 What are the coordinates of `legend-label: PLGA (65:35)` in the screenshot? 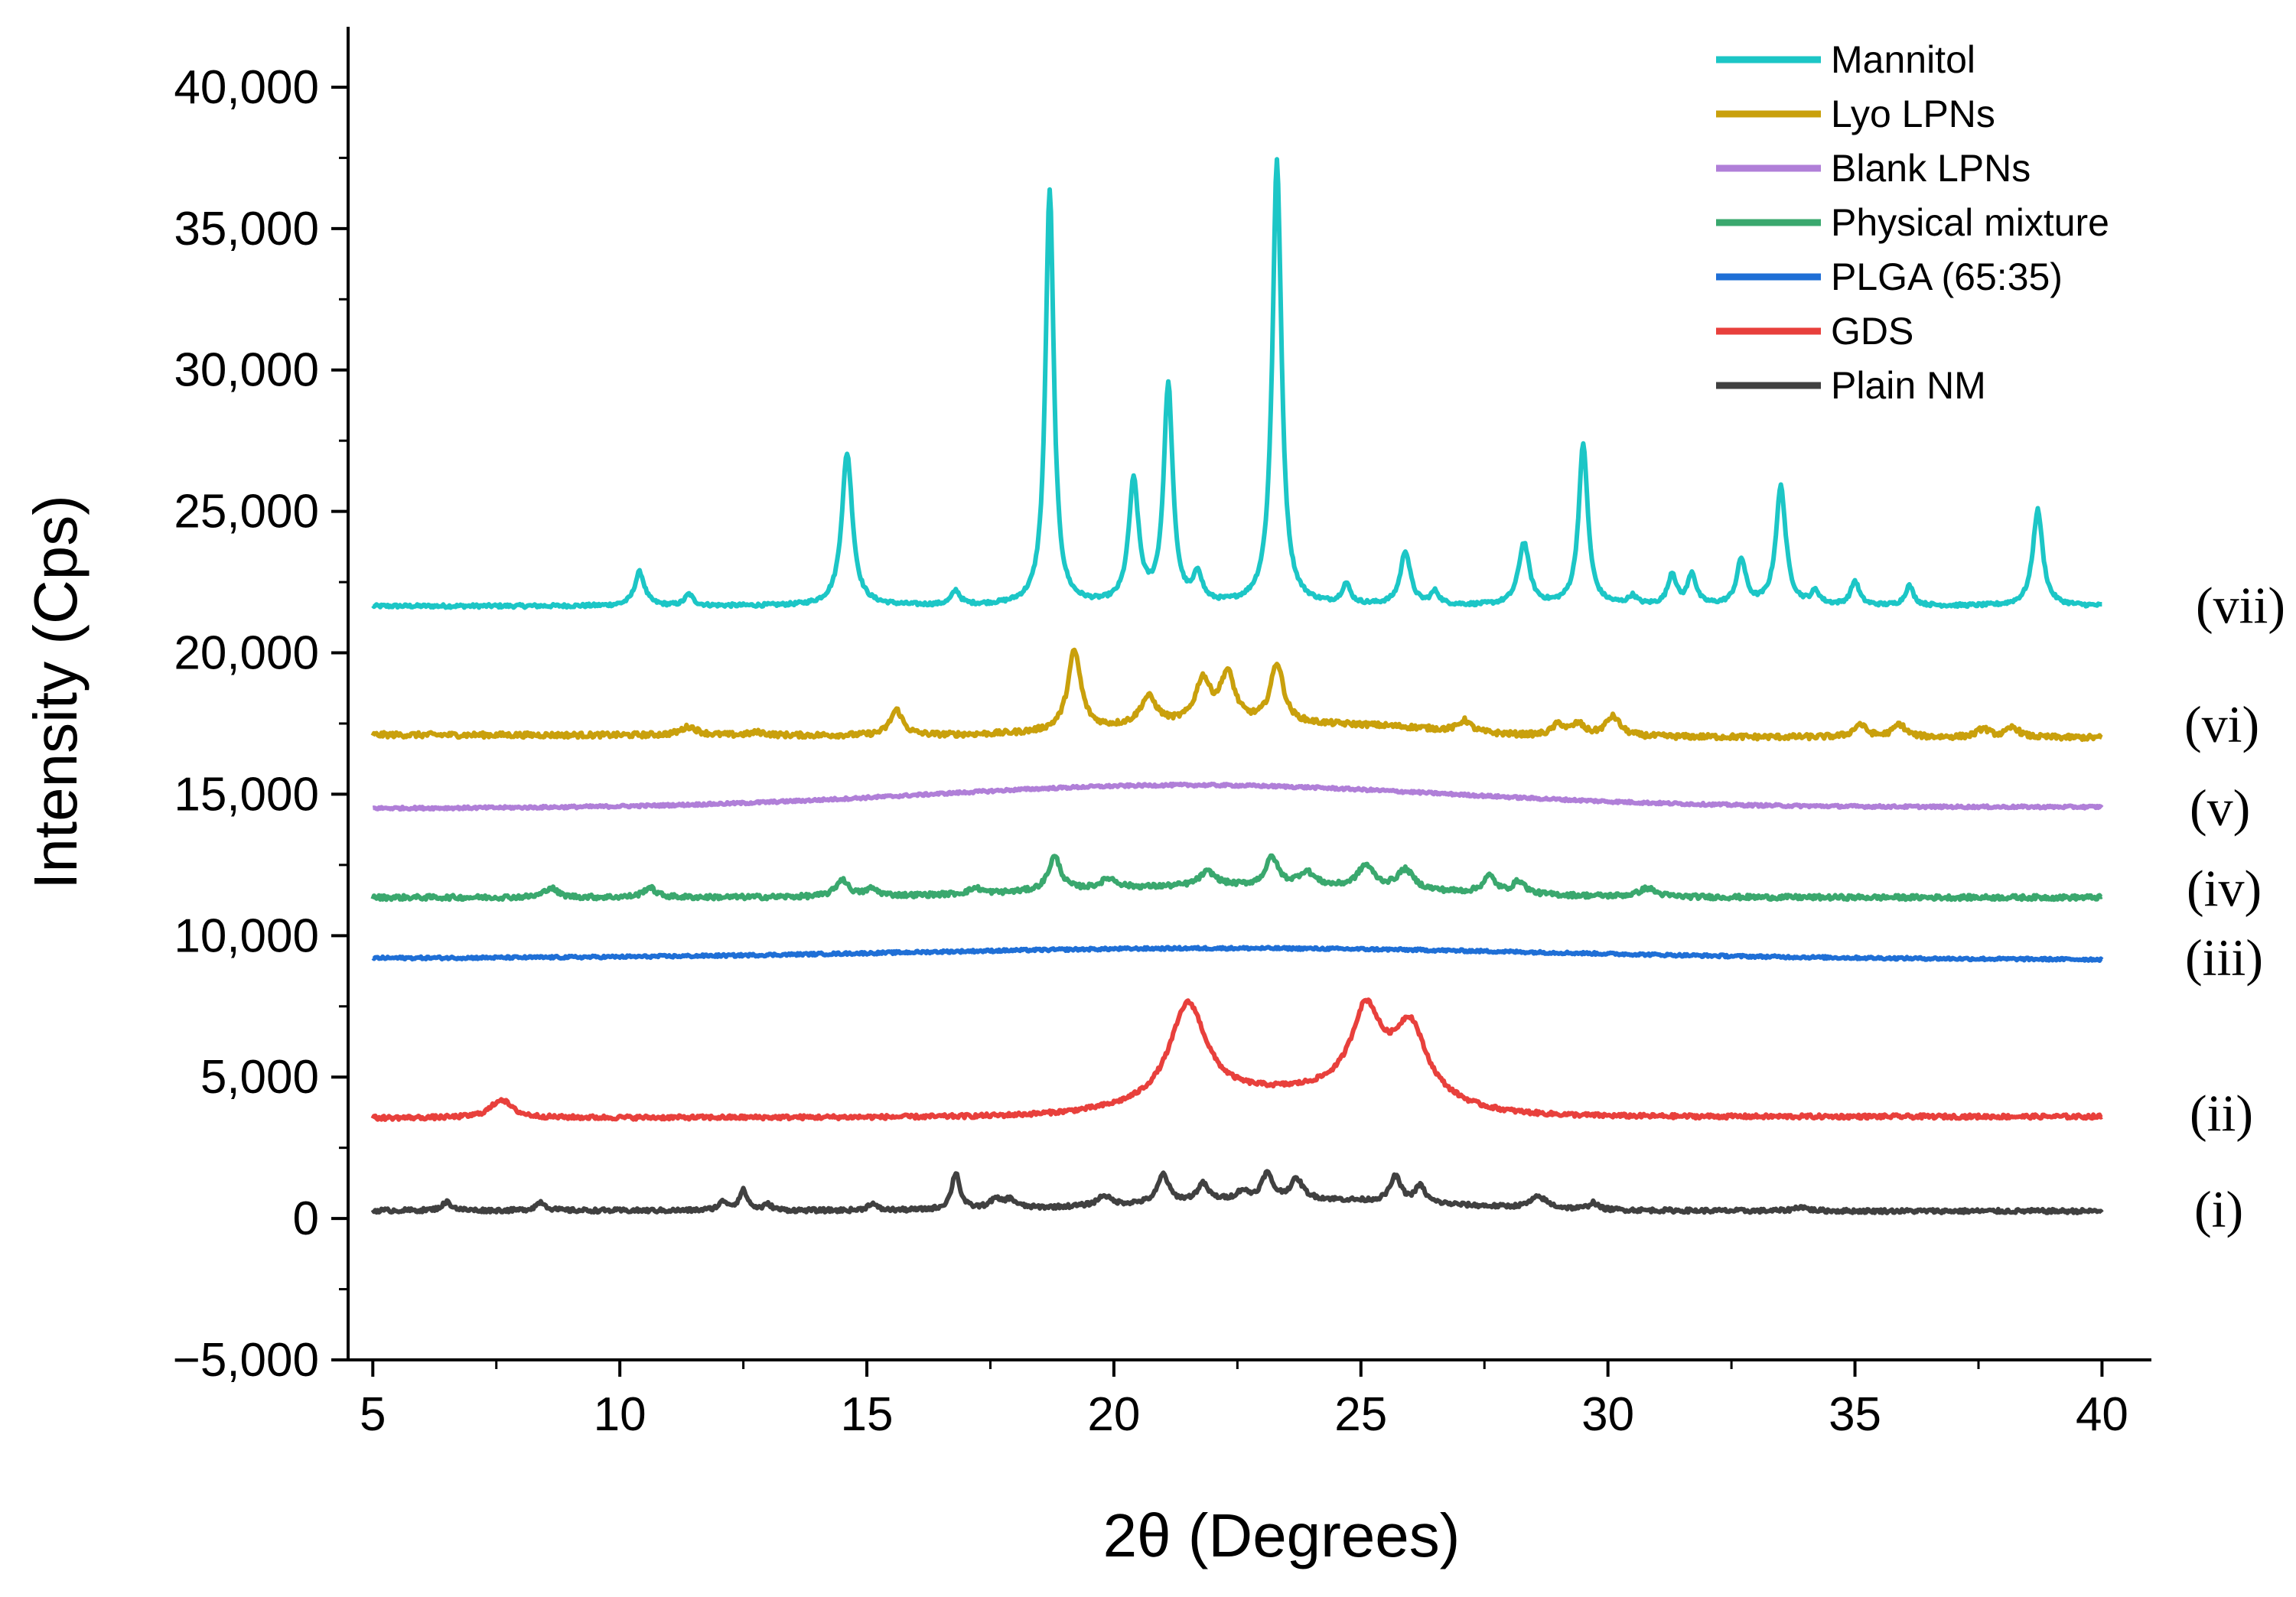 It's located at (1947, 276).